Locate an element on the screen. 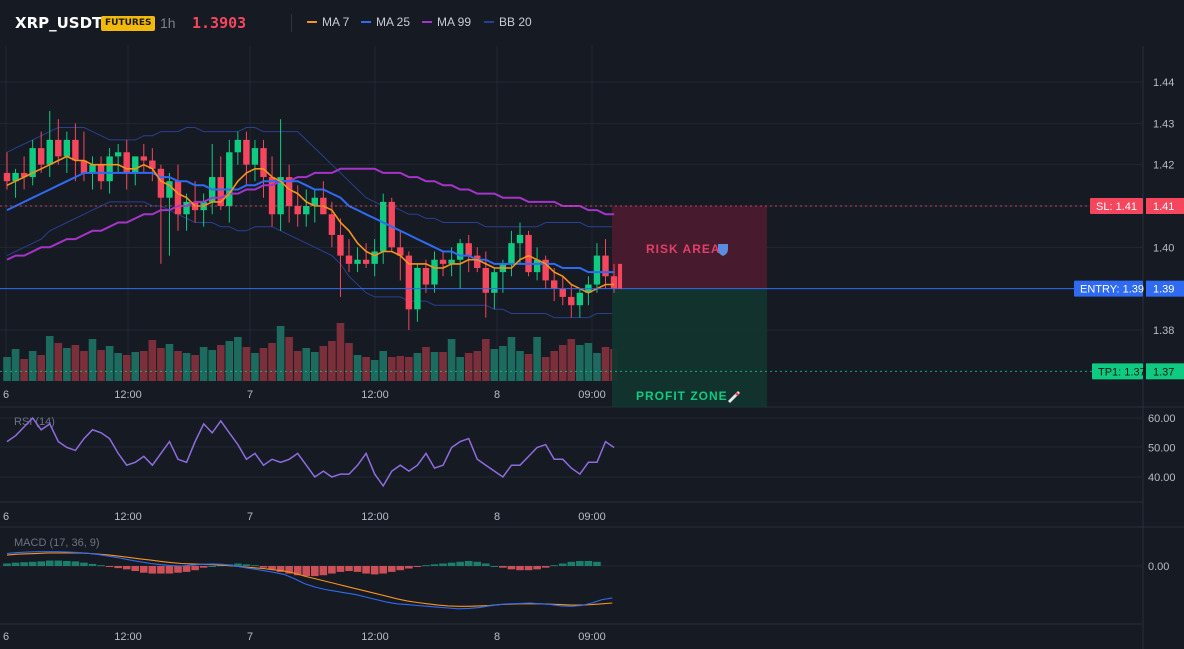 This screenshot has height=649, width=1184. ma25-line is located at coordinates (310, 222).